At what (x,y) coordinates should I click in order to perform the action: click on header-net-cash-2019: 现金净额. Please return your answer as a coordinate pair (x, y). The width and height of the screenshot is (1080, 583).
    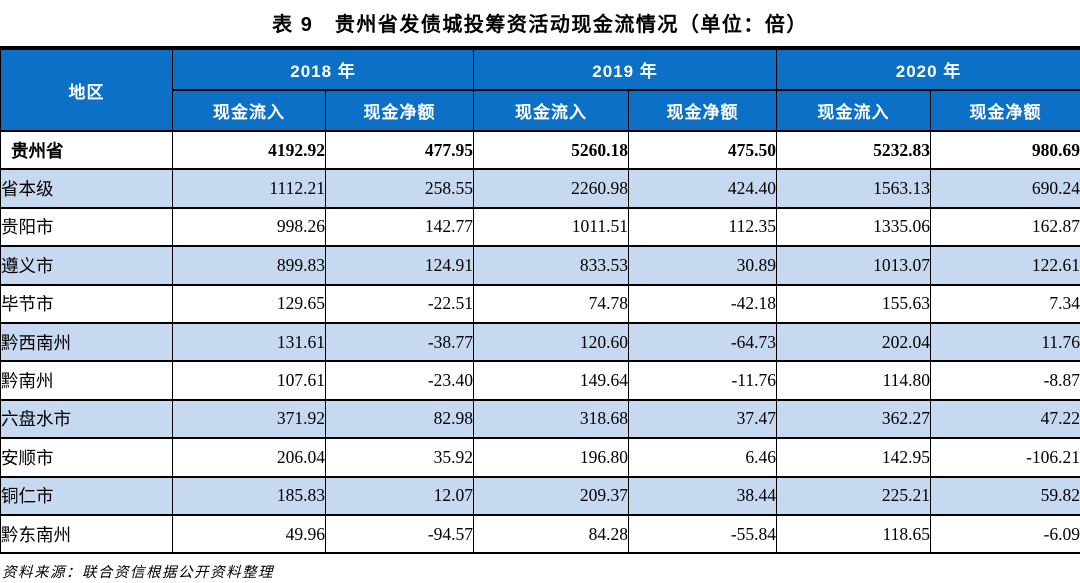
    Looking at the image, I should click on (703, 110).